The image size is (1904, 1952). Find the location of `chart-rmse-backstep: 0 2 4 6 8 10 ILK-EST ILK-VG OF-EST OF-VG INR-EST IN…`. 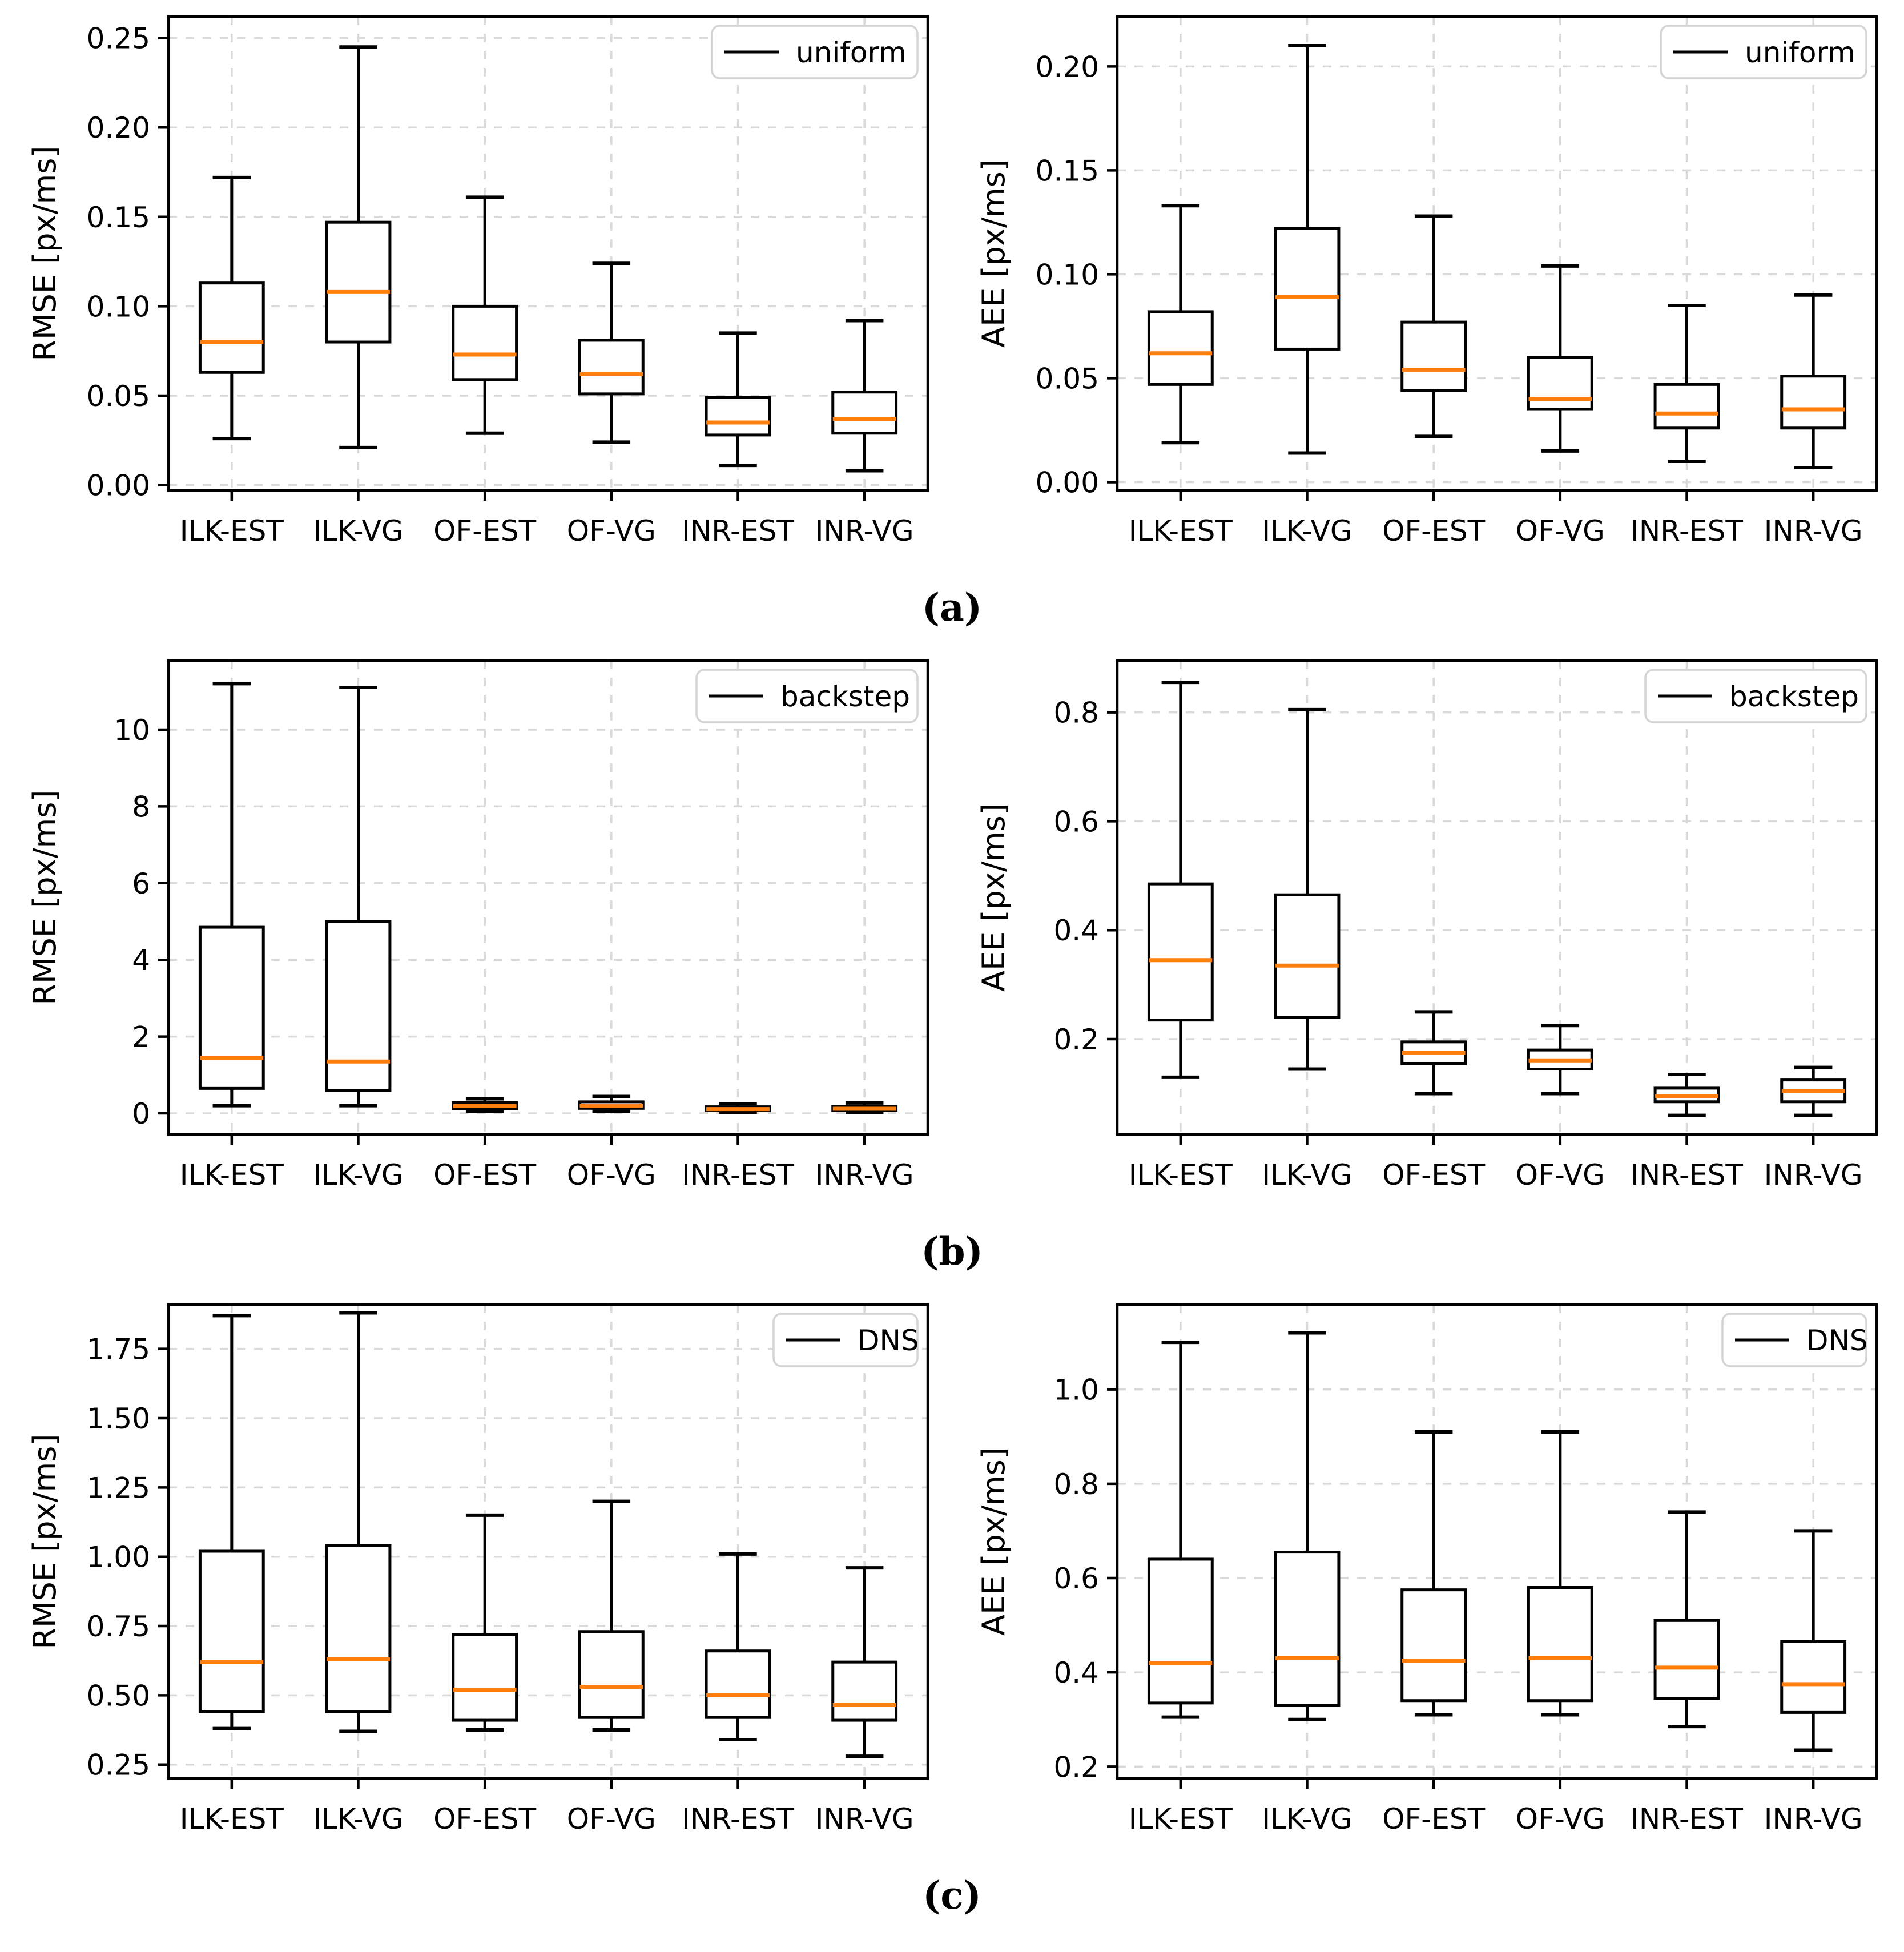

chart-rmse-backstep: 0 2 4 6 8 10 ILK-EST ILK-VG OF-EST OF-VG INR-EST IN… is located at coordinates (478, 934).